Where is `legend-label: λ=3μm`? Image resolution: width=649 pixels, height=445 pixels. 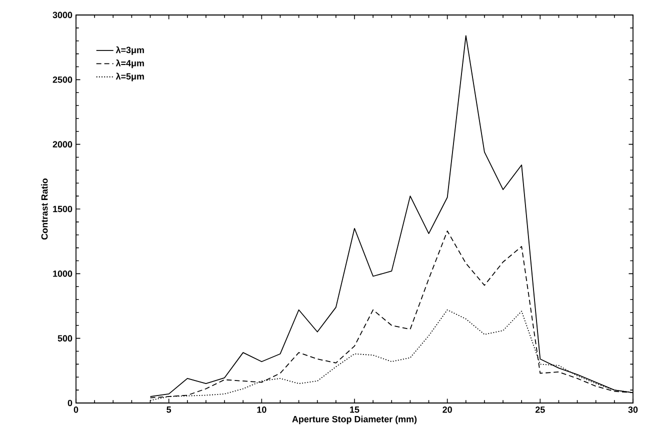 legend-label: λ=3μm is located at coordinates (130, 50).